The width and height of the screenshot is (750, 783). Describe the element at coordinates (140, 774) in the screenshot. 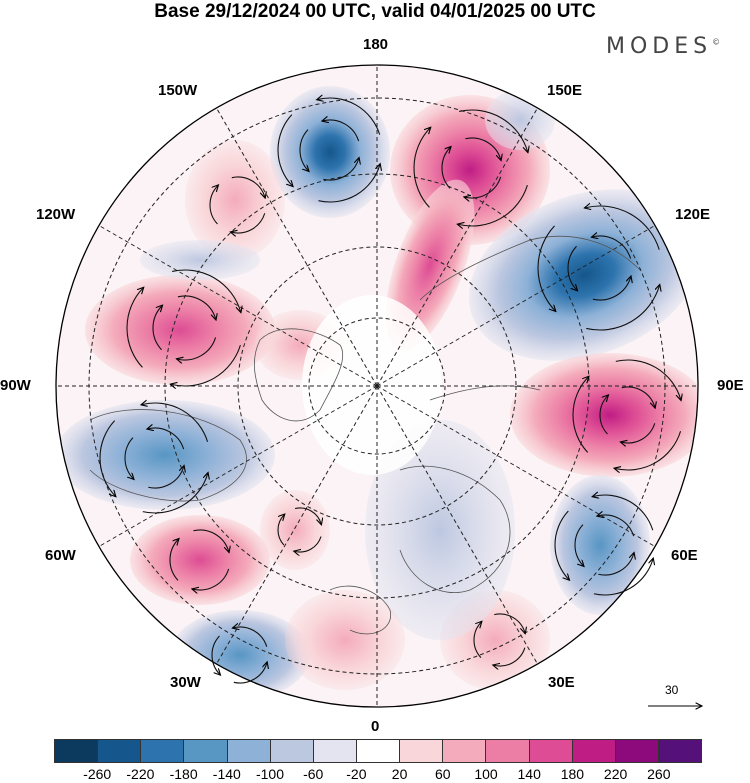

I see `colorbar-tick-label: -220` at that location.